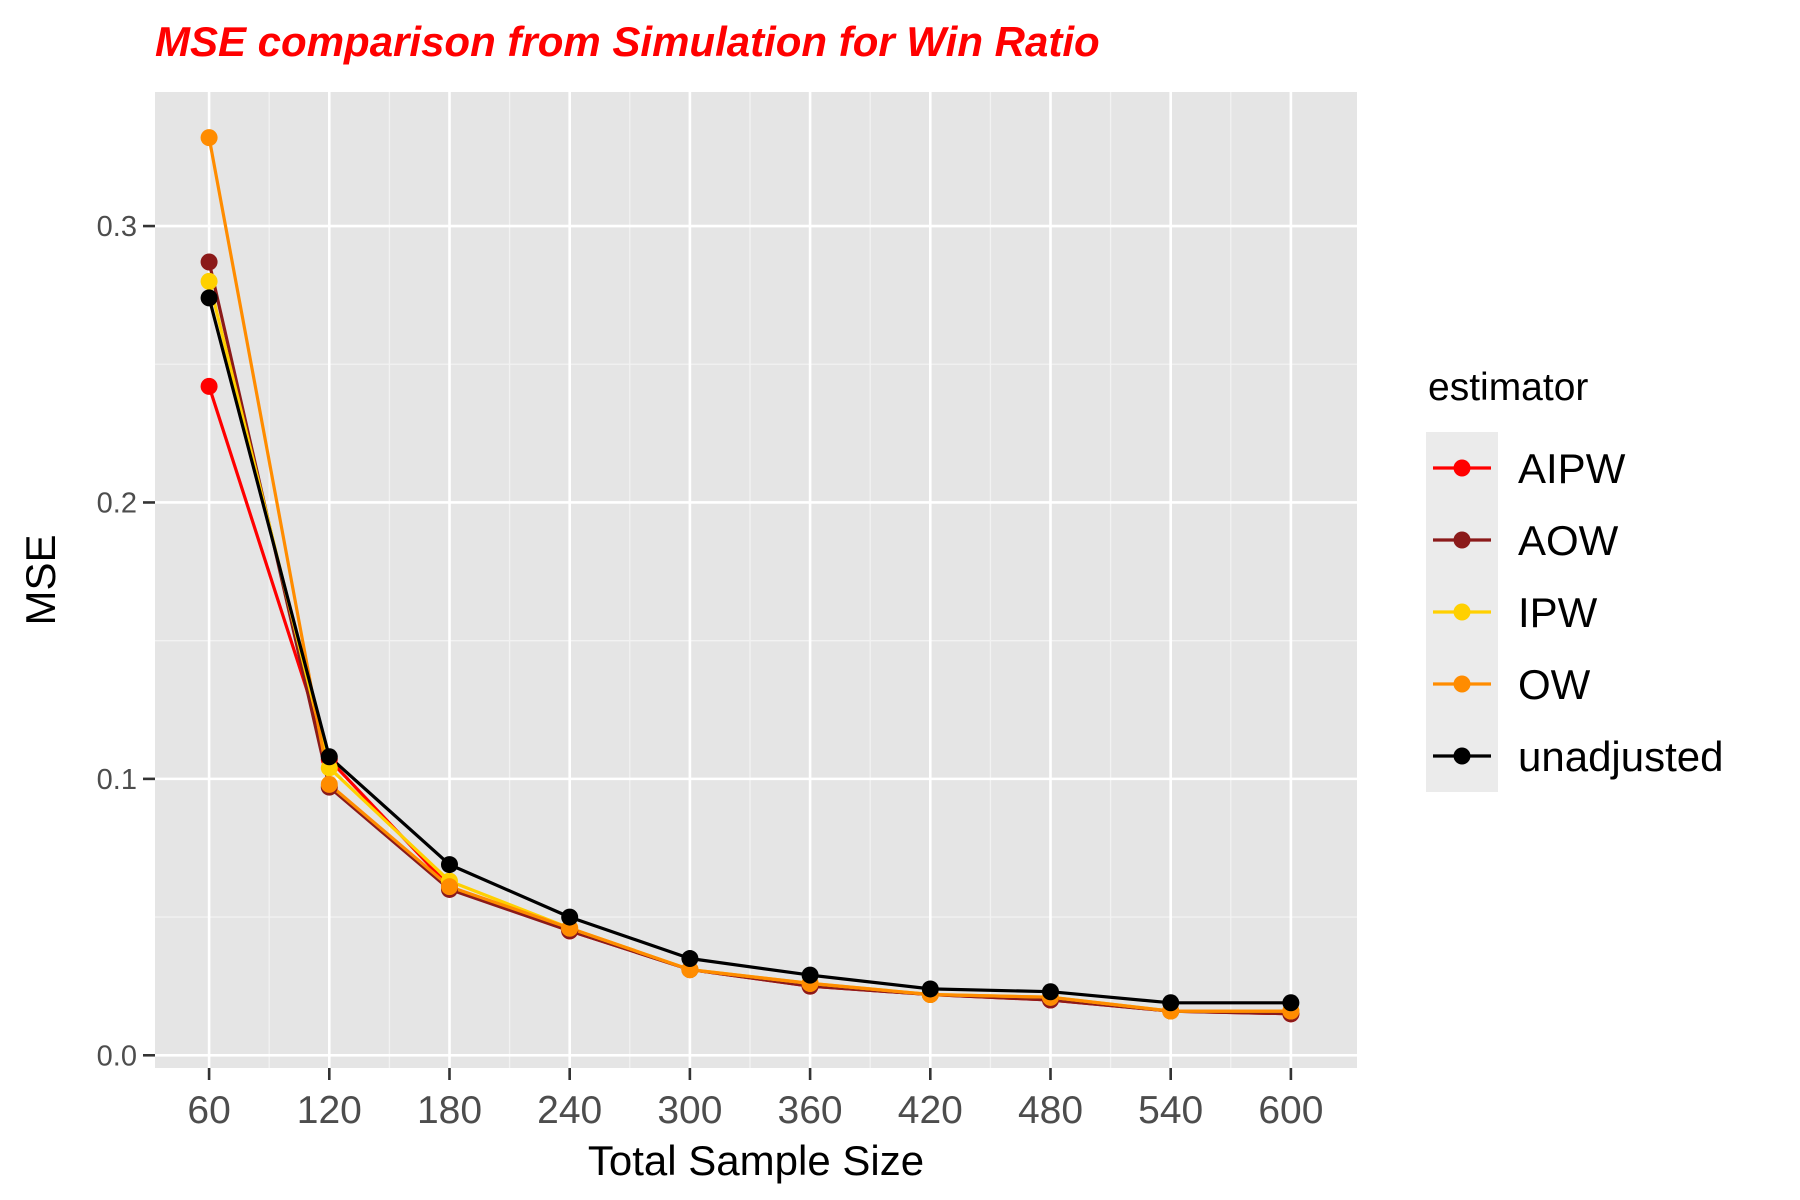 Image resolution: width=1800 pixels, height=1200 pixels. I want to click on legend-label-aipw: AIPW, so click(1572, 468).